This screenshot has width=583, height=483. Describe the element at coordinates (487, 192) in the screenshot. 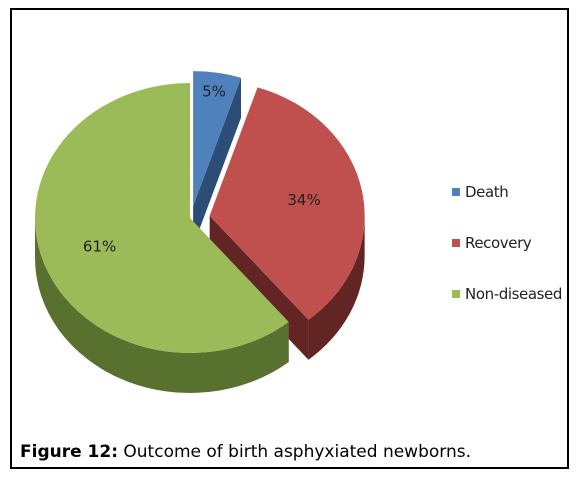

I see `legend-label-death: Death` at that location.